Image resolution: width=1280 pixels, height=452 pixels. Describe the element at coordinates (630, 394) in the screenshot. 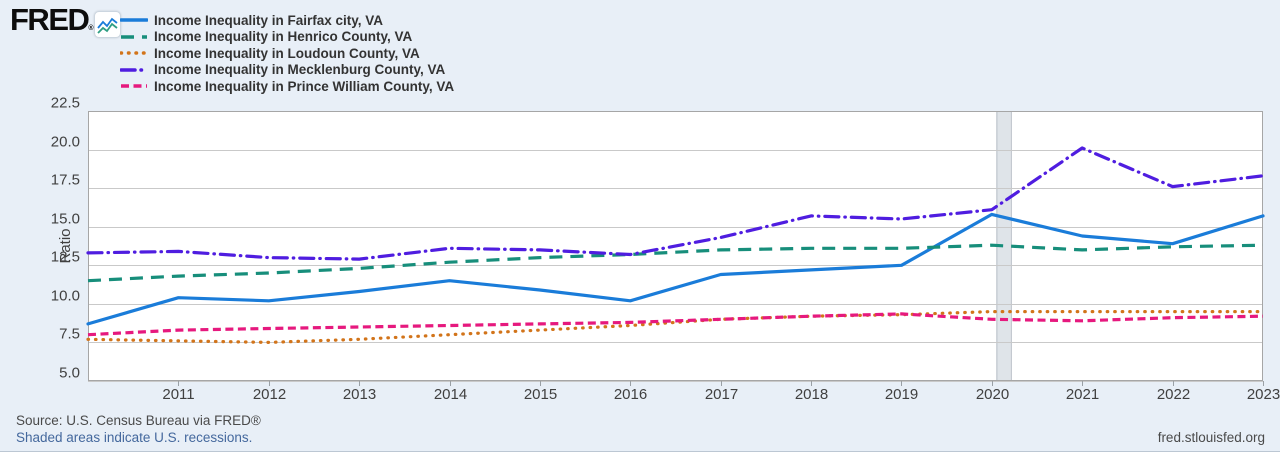

I see `svg-text: 2016` at that location.